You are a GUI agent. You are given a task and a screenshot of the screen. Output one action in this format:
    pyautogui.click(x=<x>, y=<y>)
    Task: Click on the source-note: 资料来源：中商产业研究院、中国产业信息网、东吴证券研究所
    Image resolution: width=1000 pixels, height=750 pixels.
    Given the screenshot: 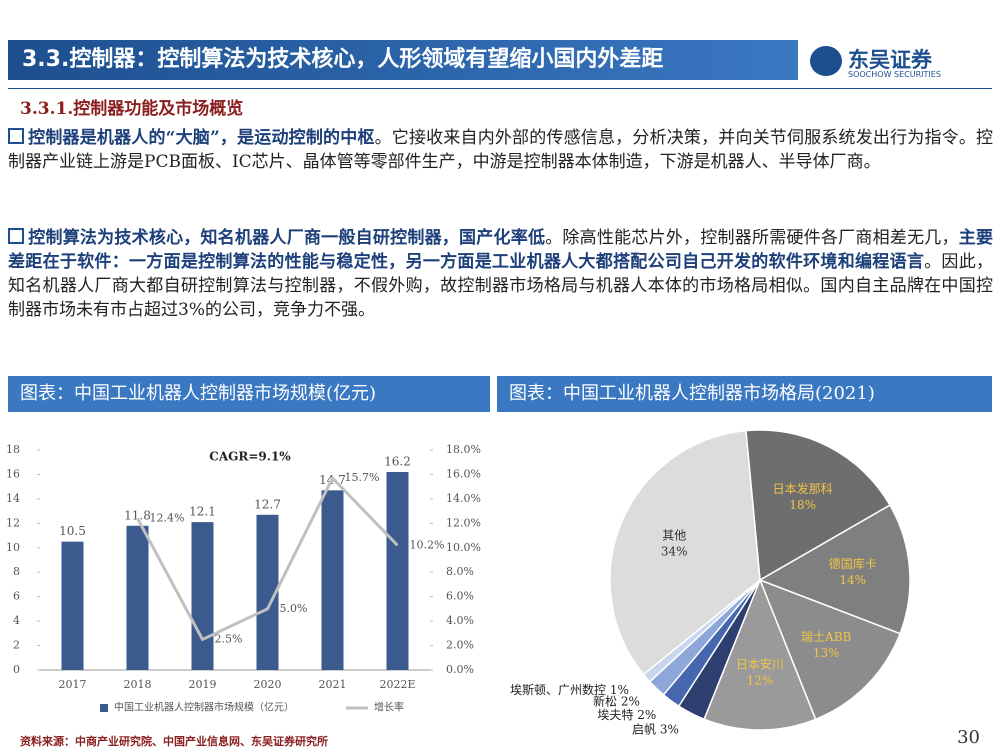 What is the action you would take?
    pyautogui.click(x=174, y=741)
    